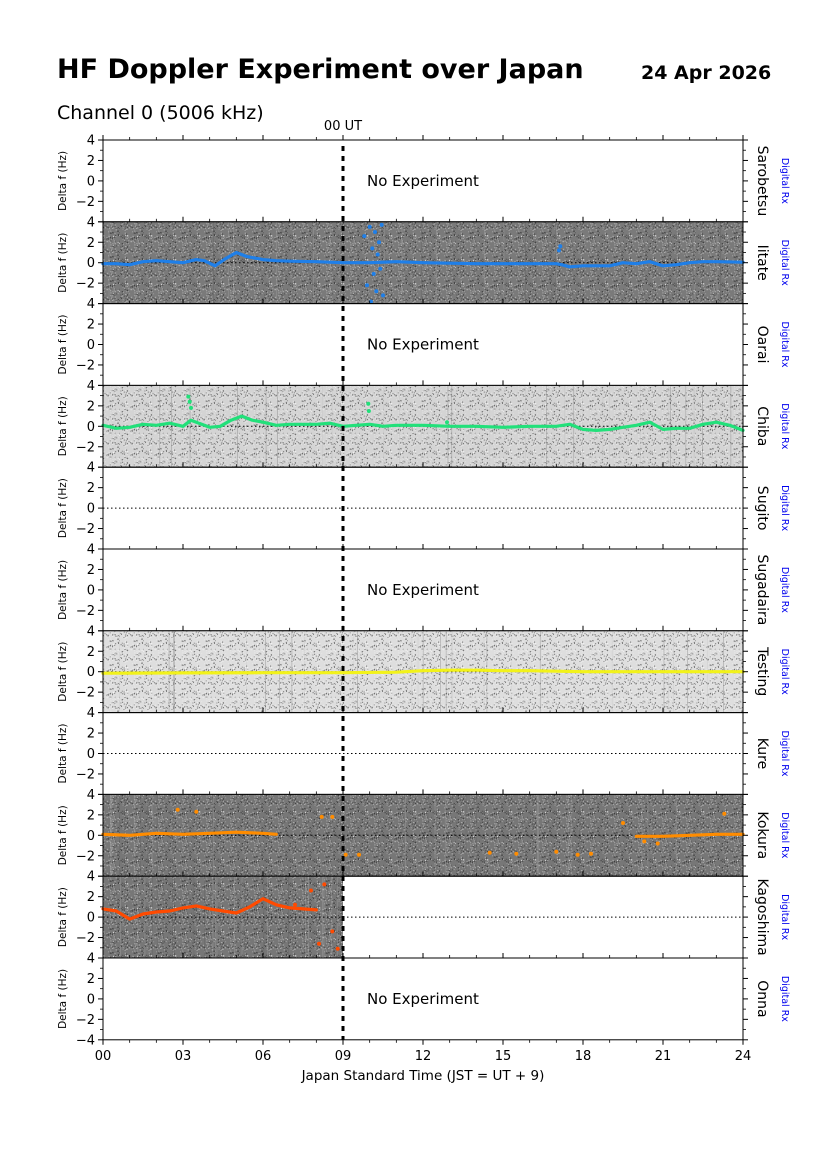 This screenshot has height=1169, width=827. I want to click on station-label: Sarobetsu, so click(762, 181).